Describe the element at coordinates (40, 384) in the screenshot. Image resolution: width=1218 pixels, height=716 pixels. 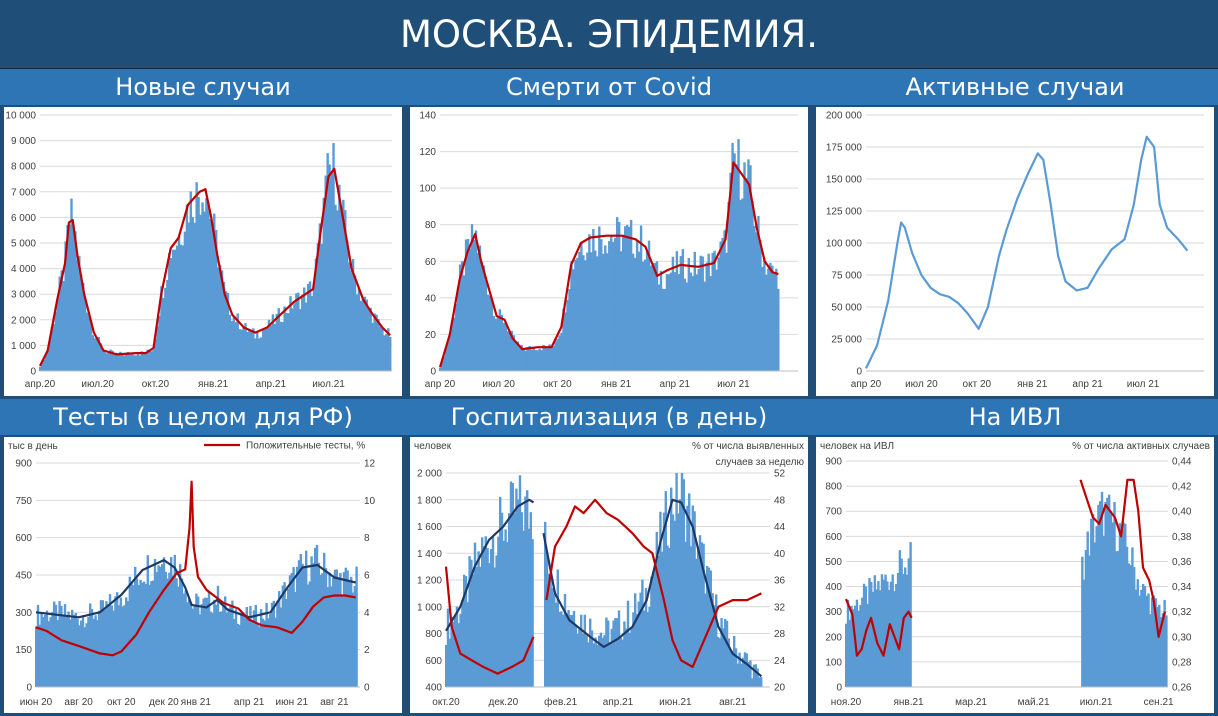
I see `x-tick-label: апр.20` at that location.